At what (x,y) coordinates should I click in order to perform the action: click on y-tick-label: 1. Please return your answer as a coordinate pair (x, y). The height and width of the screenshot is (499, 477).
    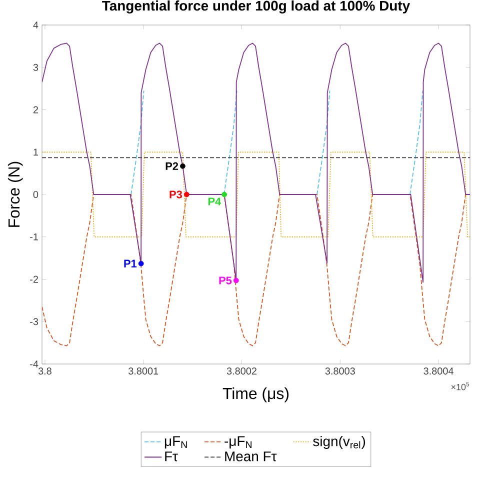
    Looking at the image, I should click on (36, 152).